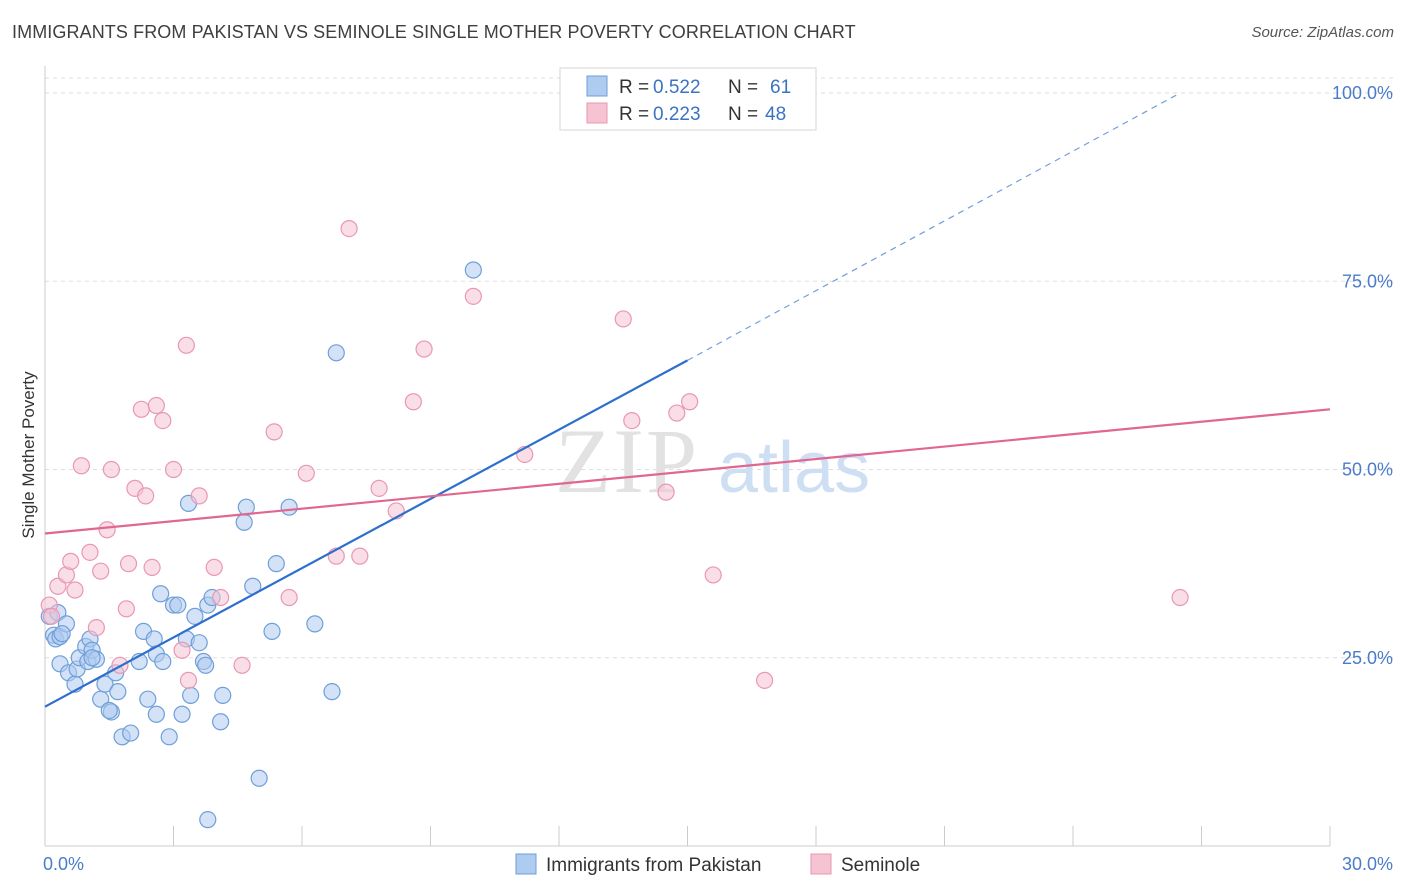 The height and width of the screenshot is (892, 1406). What do you see at coordinates (934, 226) in the screenshot?
I see `pakistan-trend-extension` at bounding box center [934, 226].